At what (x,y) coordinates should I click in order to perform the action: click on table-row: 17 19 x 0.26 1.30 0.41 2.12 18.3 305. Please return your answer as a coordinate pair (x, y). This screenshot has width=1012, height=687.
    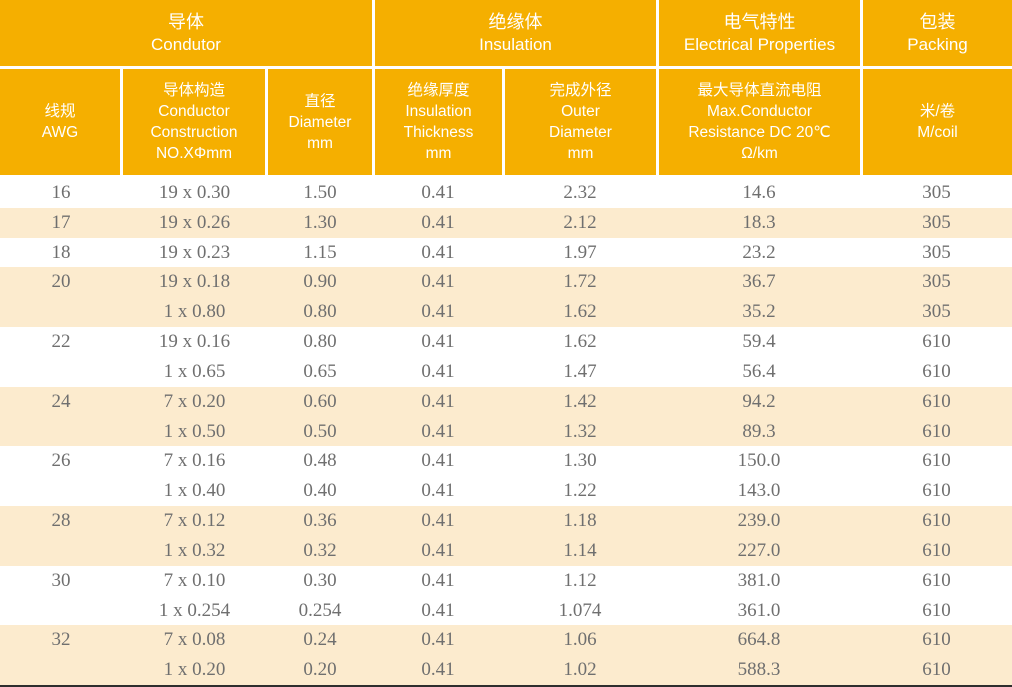
    Looking at the image, I should click on (506, 222).